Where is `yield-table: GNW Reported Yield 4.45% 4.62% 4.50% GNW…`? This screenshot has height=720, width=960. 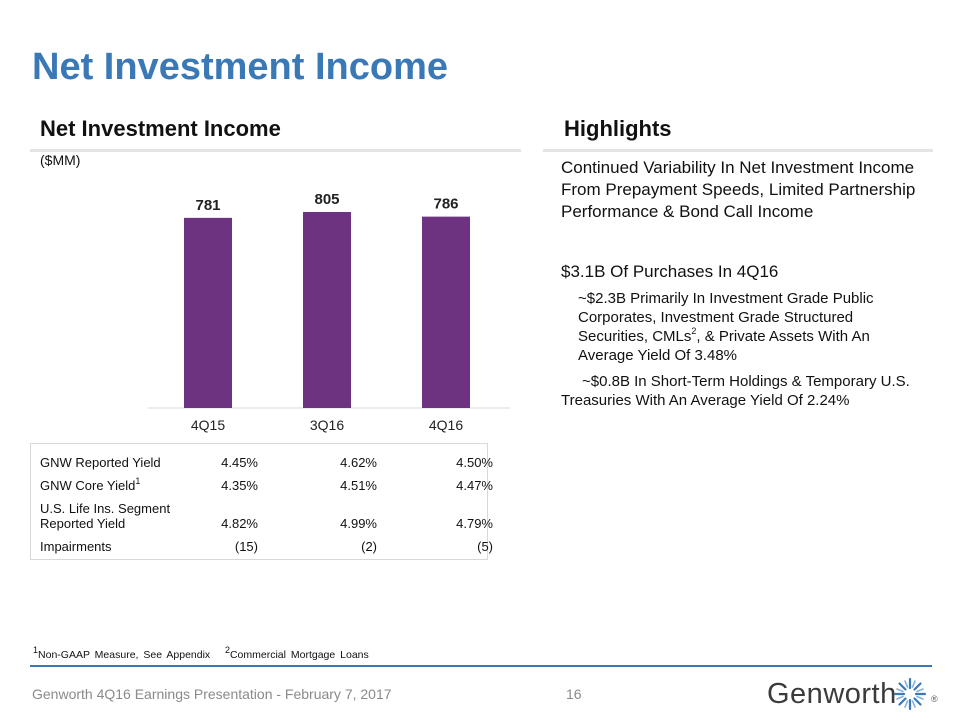
yield-table: GNW Reported Yield 4.45% 4.62% 4.50% GNW… is located at coordinates (261, 501).